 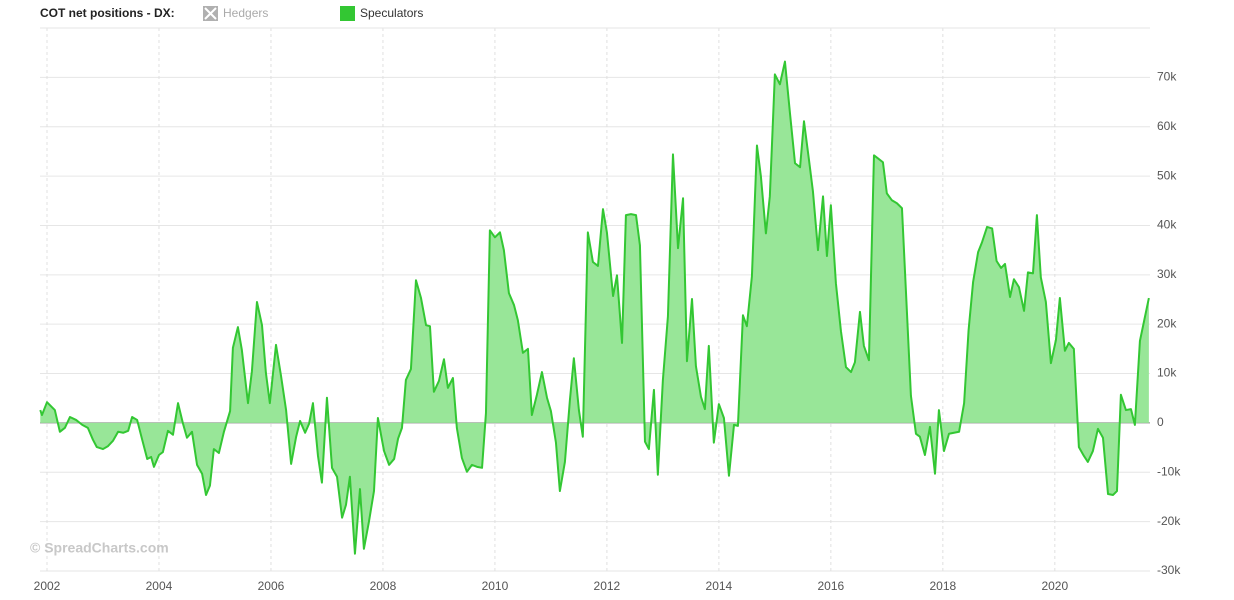 What do you see at coordinates (1167, 373) in the screenshot?
I see `y-tick-label: 10k` at bounding box center [1167, 373].